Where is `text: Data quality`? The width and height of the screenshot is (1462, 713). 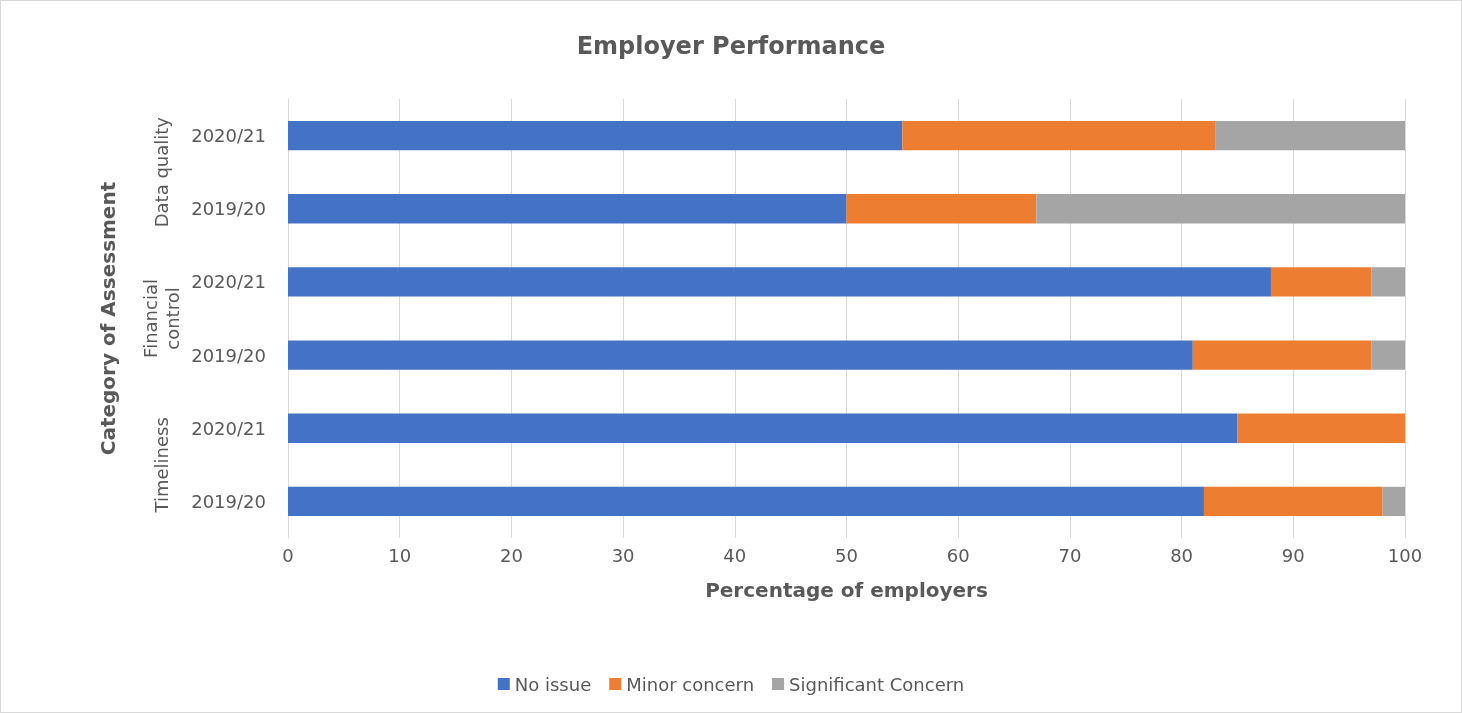
text: Data quality is located at coordinates (161, 172).